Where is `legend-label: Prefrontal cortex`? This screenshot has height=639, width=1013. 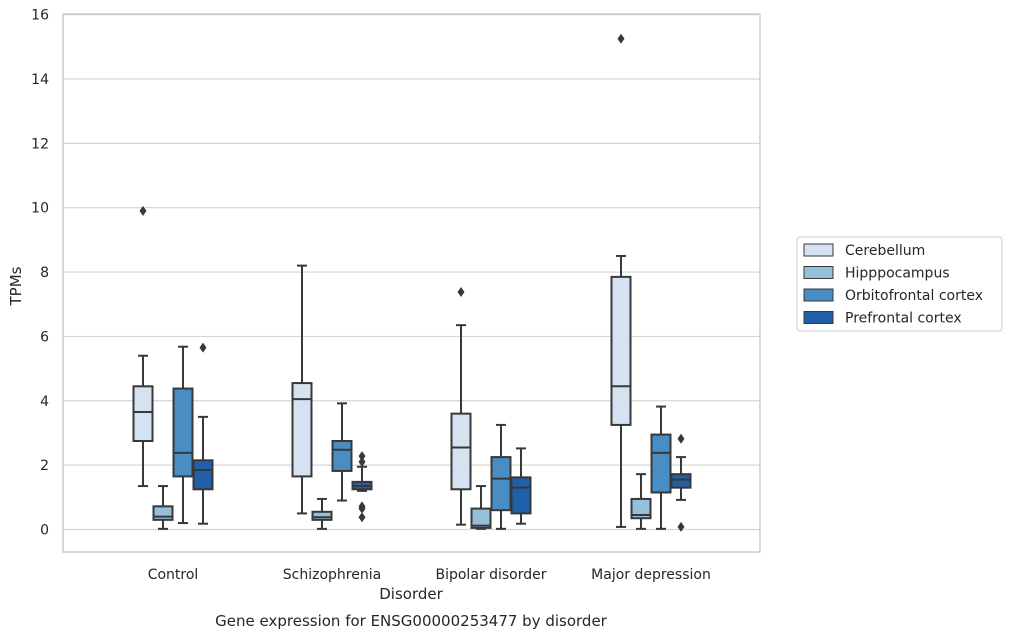 legend-label: Prefrontal cortex is located at coordinates (903, 319).